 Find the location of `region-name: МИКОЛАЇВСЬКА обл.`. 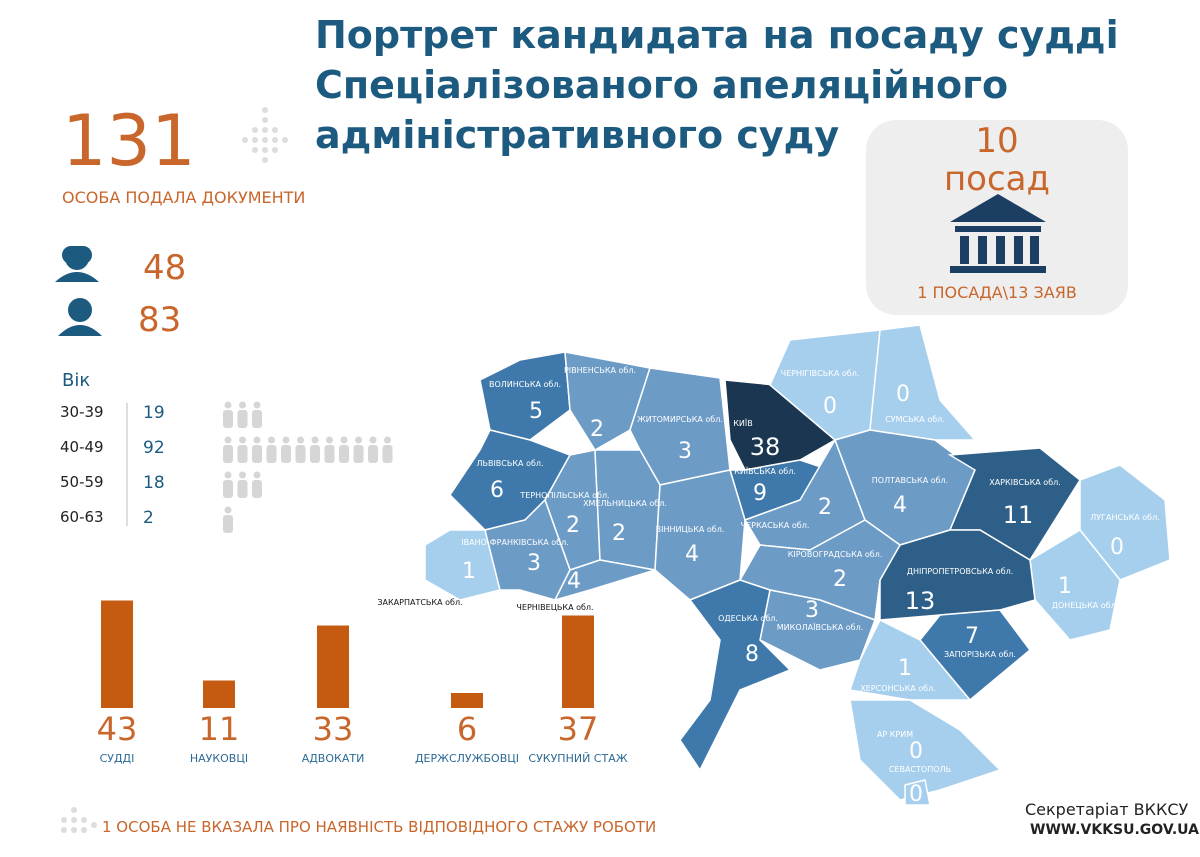

region-name: МИКОЛАЇВСЬКА обл. is located at coordinates (820, 627).